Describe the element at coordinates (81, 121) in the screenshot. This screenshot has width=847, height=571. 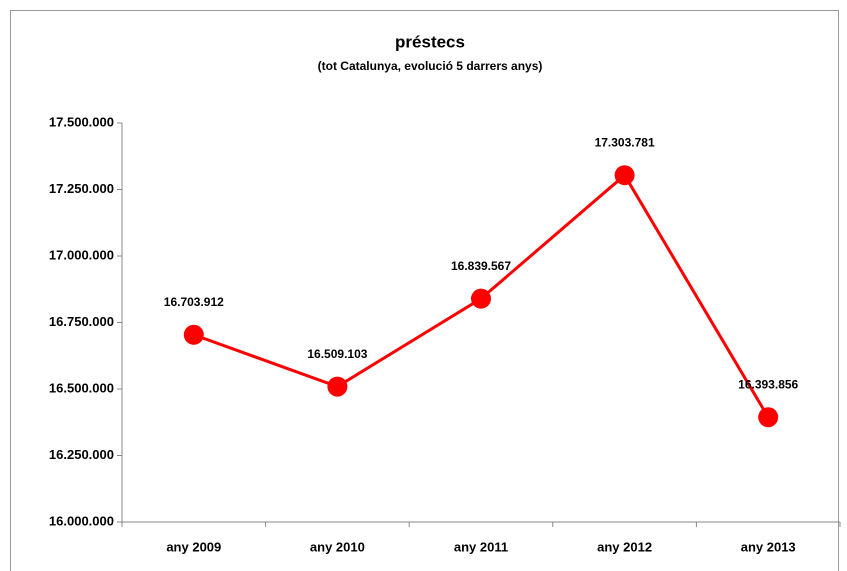
I see `y-tick-label: 17.500.000` at that location.